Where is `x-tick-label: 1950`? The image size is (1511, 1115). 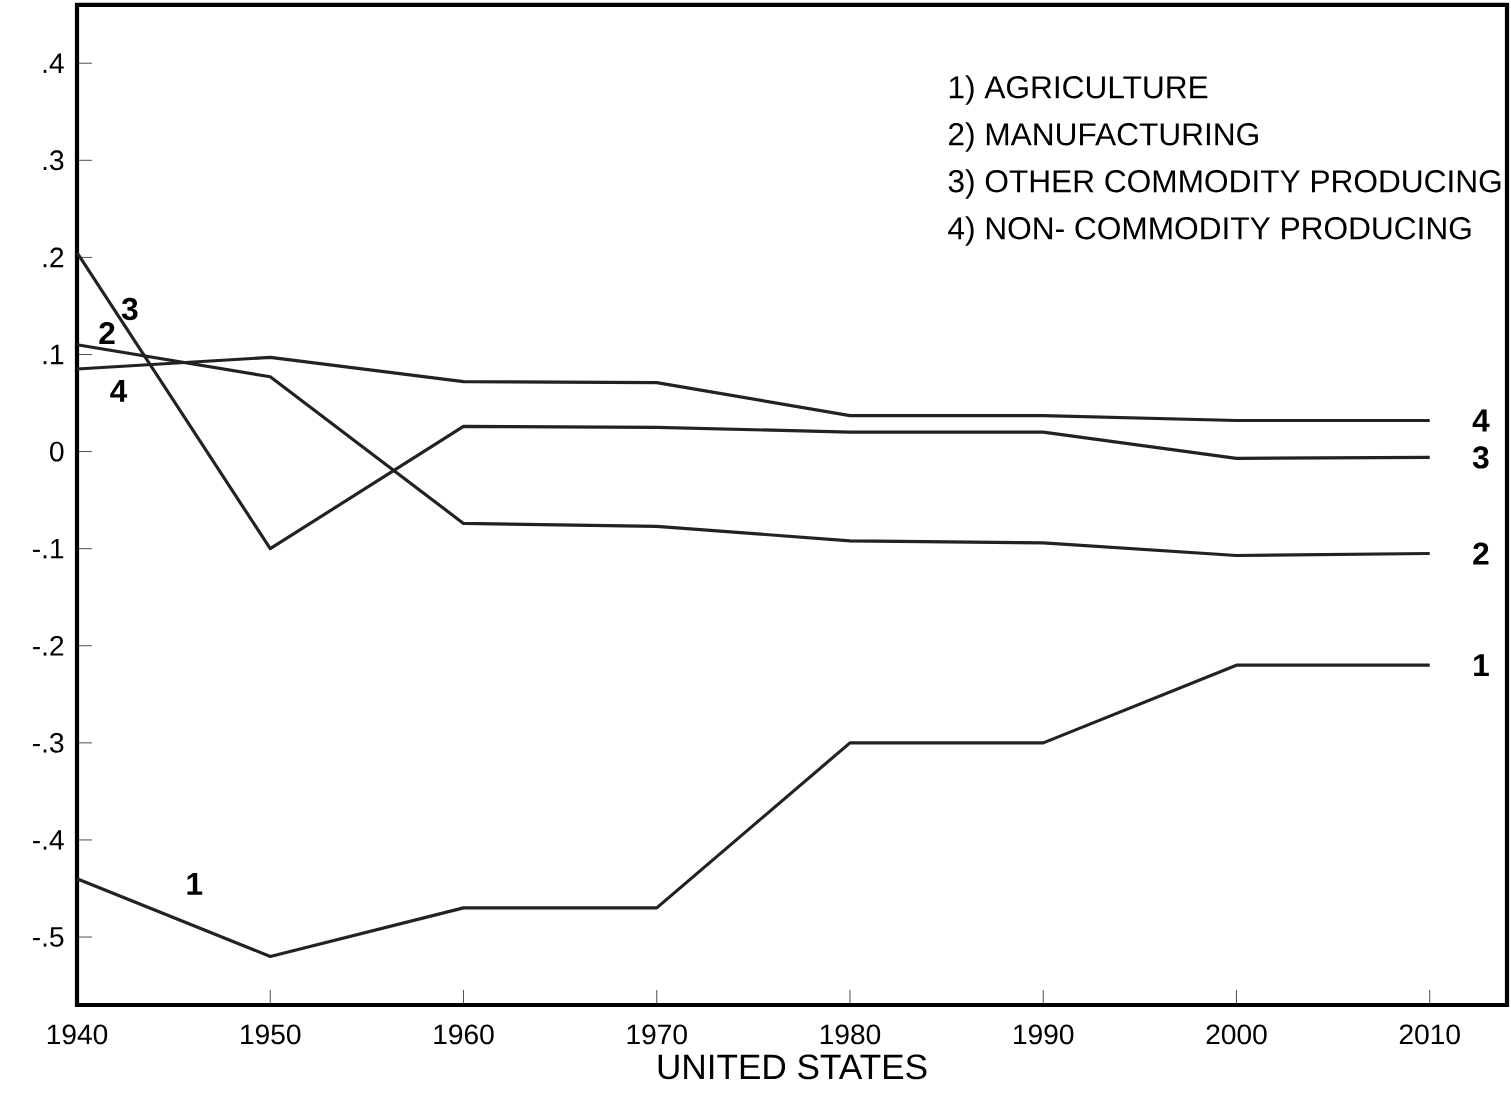
x-tick-label: 1950 is located at coordinates (271, 1034).